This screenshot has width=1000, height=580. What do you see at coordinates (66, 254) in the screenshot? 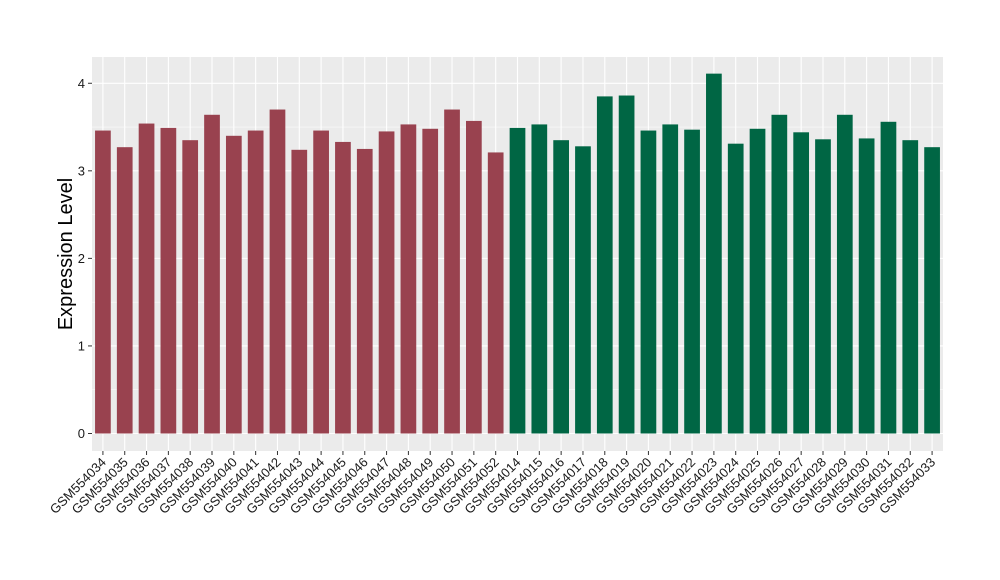
I see `y-axis-title: Expression Level` at bounding box center [66, 254].